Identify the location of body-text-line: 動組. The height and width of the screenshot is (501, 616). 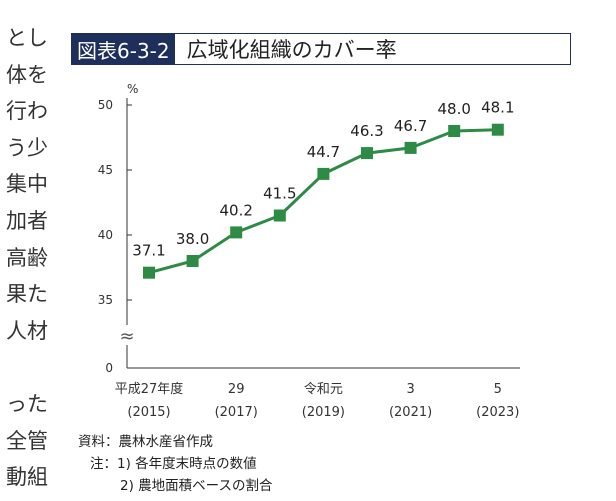
(27, 477).